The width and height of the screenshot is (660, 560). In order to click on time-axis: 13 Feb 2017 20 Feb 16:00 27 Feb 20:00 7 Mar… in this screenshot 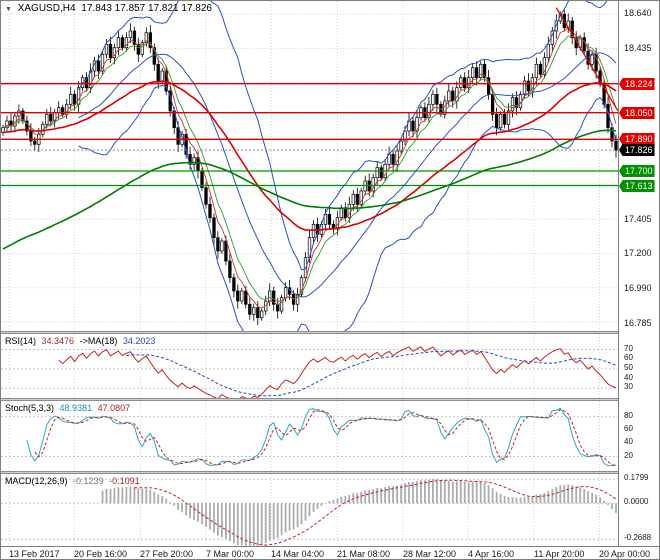, I will do `click(330, 552)`.